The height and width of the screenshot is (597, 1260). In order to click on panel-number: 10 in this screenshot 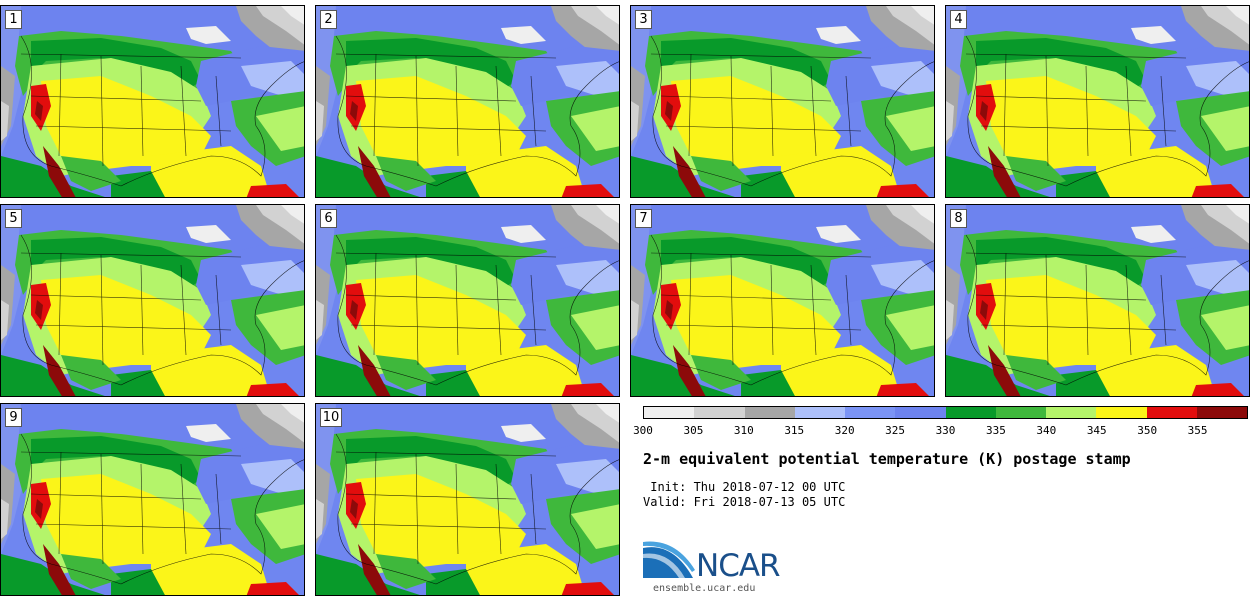, I will do `click(331, 417)`.